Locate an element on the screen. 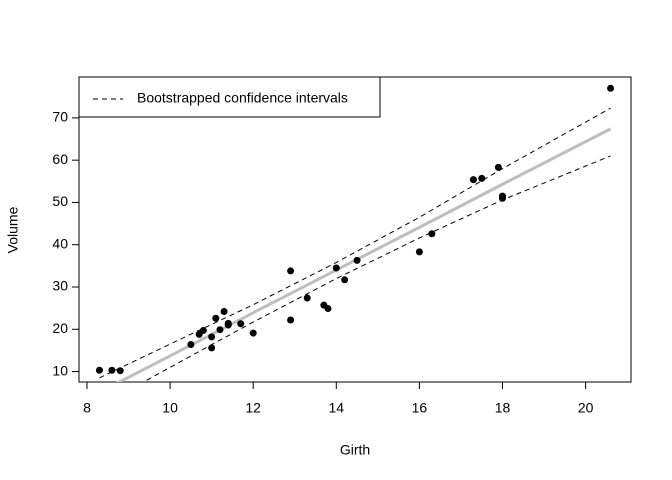  y-tick-label: 70 is located at coordinates (60, 117).